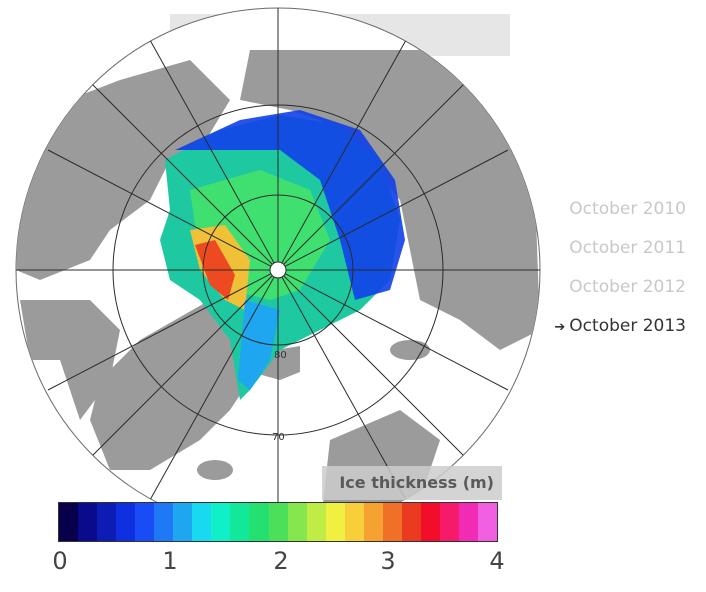 The height and width of the screenshot is (592, 706). I want to click on latitude-label-80: 80, so click(280, 355).